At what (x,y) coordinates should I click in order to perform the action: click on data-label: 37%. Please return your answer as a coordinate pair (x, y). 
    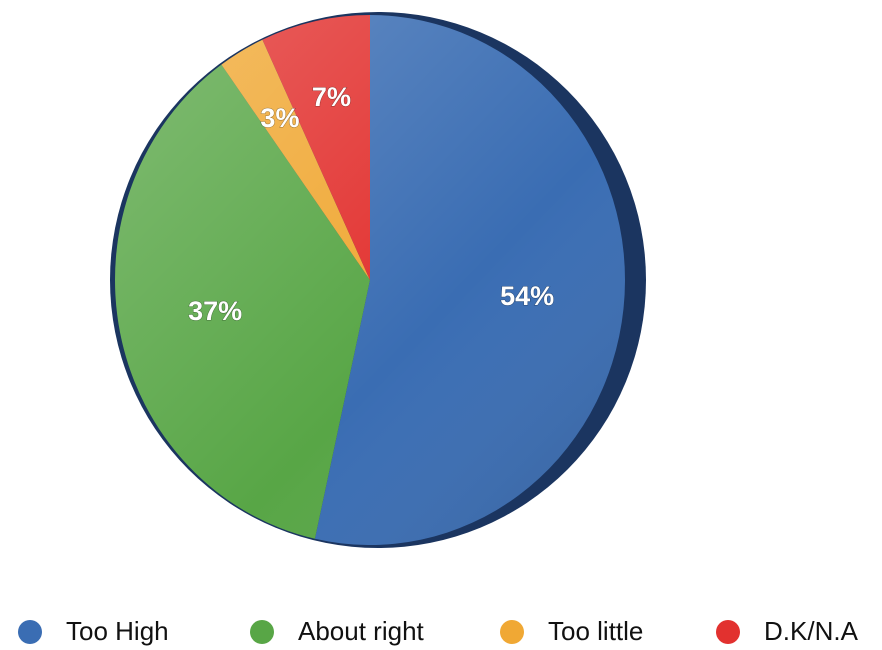
    Looking at the image, I should click on (215, 311).